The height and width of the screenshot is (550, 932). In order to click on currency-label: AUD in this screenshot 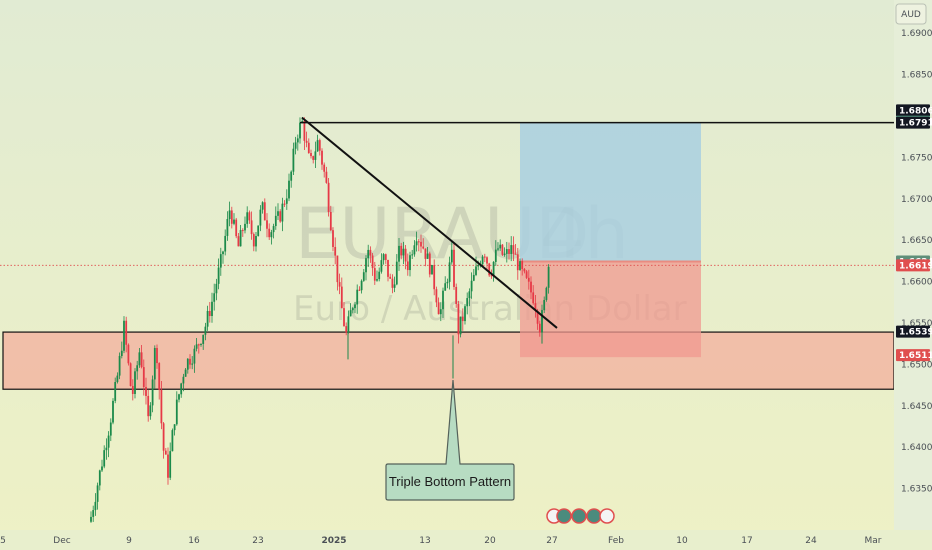, I will do `click(911, 15)`.